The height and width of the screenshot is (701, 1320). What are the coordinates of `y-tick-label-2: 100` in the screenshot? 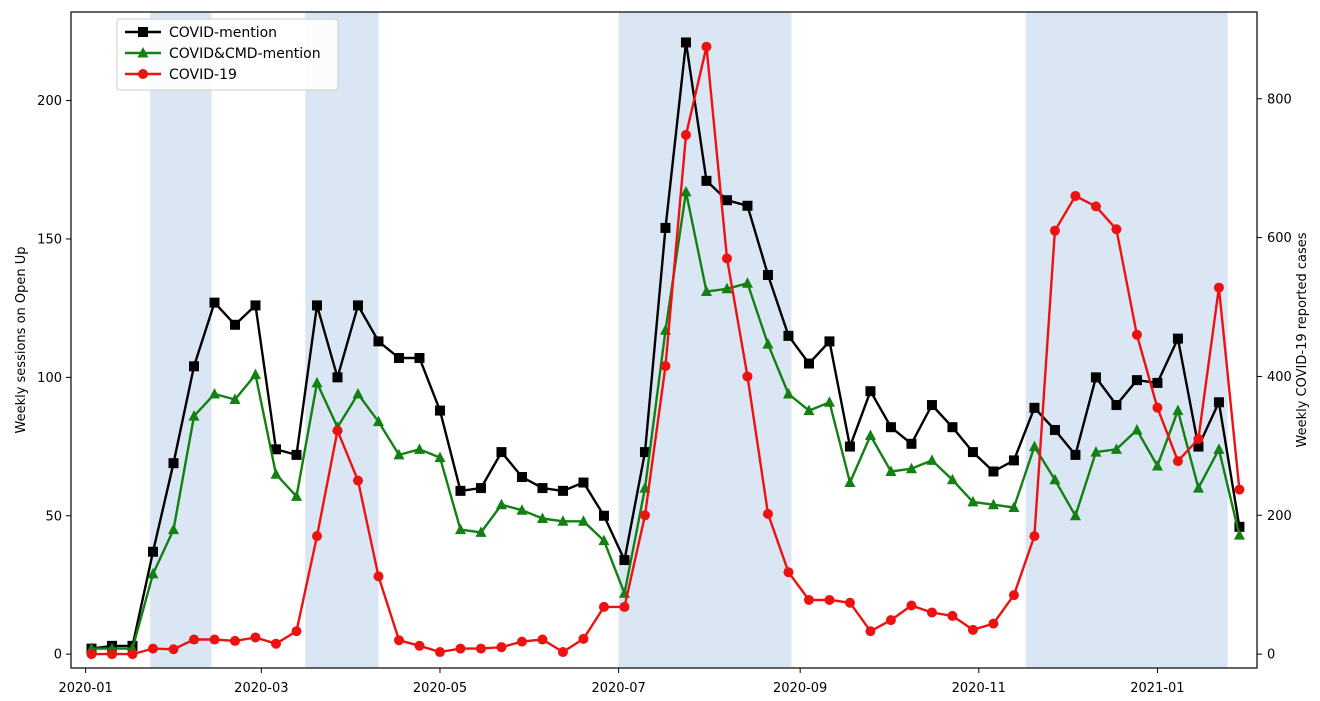 It's located at (49, 378).